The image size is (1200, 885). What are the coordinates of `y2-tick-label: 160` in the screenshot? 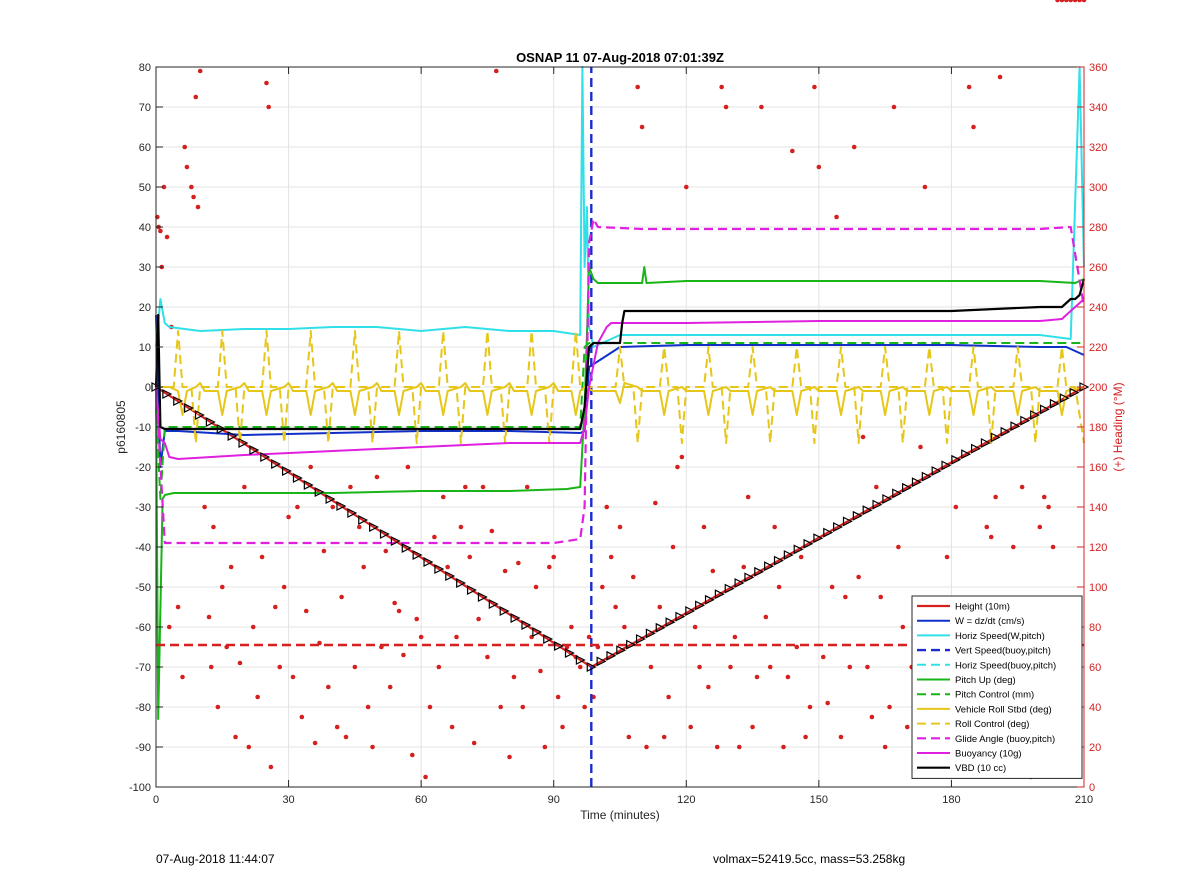 It's located at (1098, 468).